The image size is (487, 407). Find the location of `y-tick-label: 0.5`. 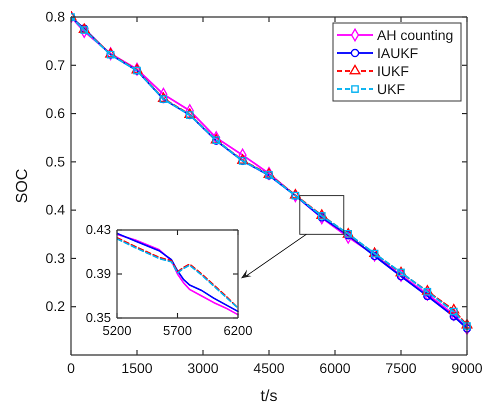

y-tick-label: 0.5 is located at coordinates (56, 161).